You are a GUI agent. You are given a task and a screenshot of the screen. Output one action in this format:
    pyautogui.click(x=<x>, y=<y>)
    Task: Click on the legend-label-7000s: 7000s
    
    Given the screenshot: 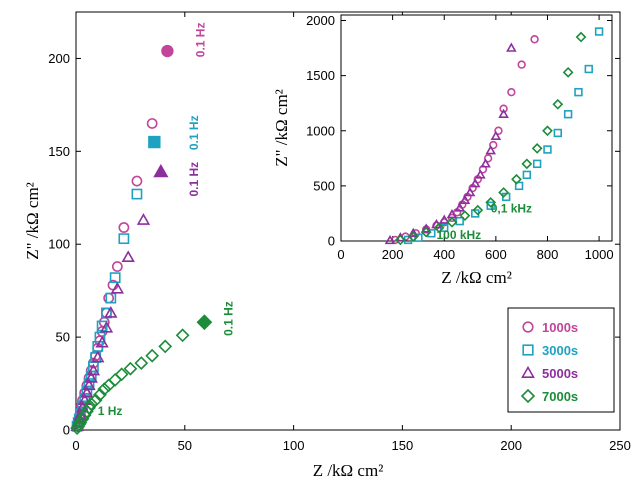 What is the action you would take?
    pyautogui.click(x=560, y=396)
    